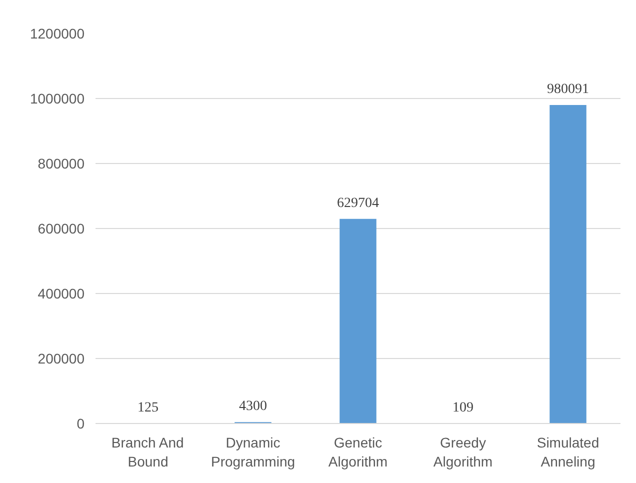  I want to click on data-label: 629704, so click(358, 203).